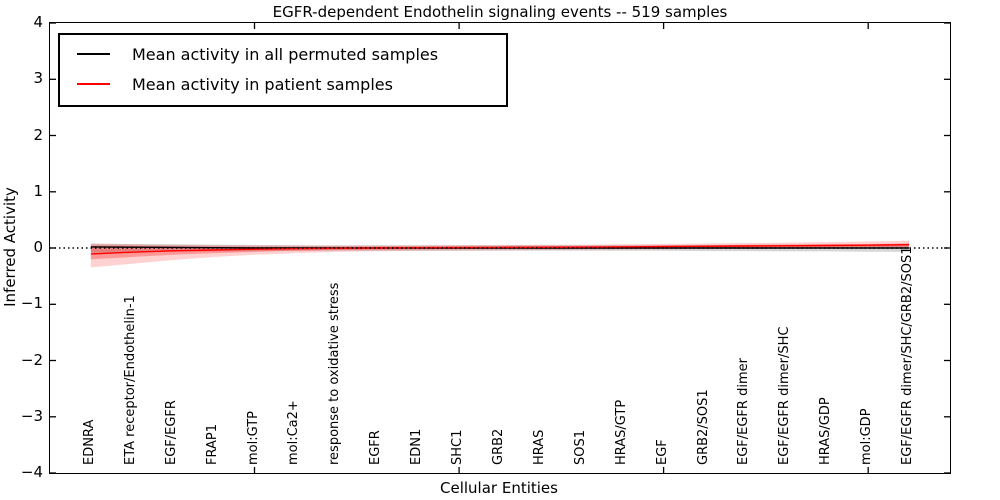  Describe the element at coordinates (703, 427) in the screenshot. I see `x-category-label: GRB2/SOS1` at that location.